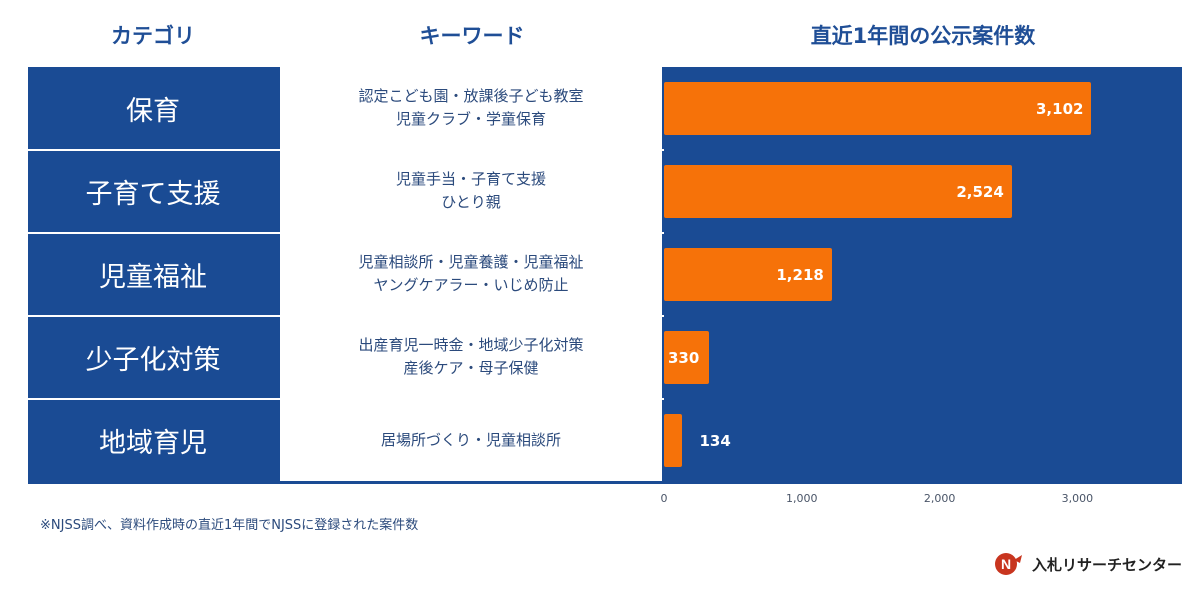  Describe the element at coordinates (471, 285) in the screenshot. I see `keyword-line: ヤングケアラー・いじめ防止` at that location.